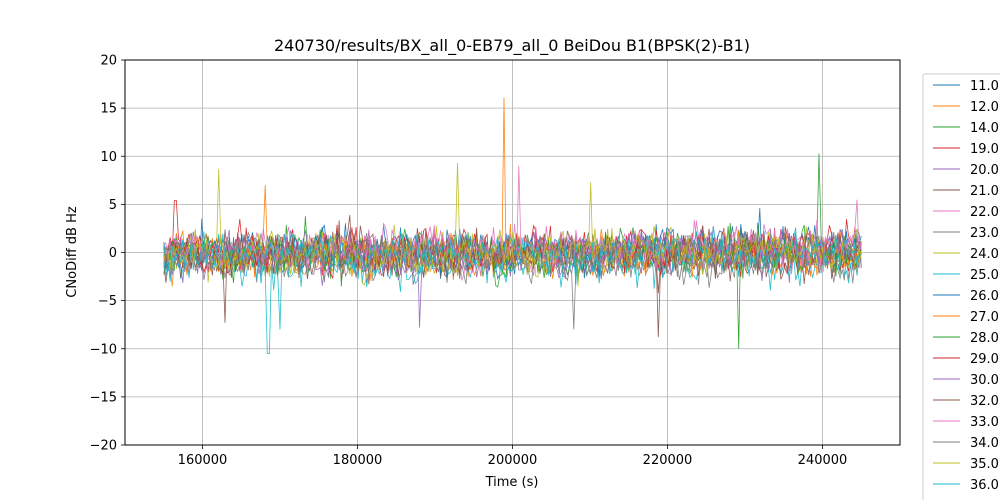 The image size is (1000, 500). Describe the element at coordinates (984, 212) in the screenshot. I see `legend-label: 22.0` at that location.